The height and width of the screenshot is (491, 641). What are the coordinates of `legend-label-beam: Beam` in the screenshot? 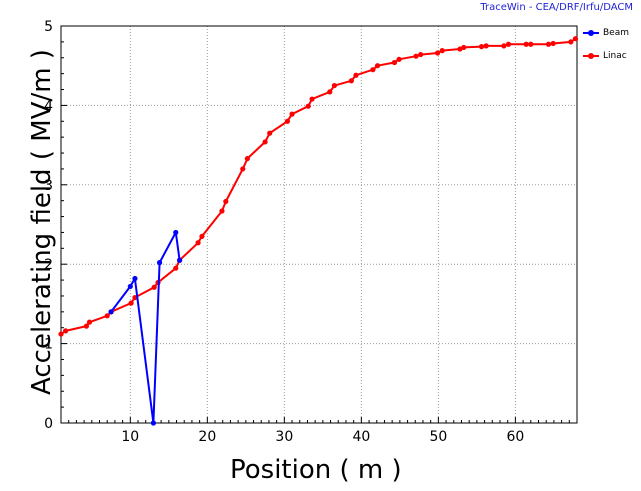 It's located at (616, 33).